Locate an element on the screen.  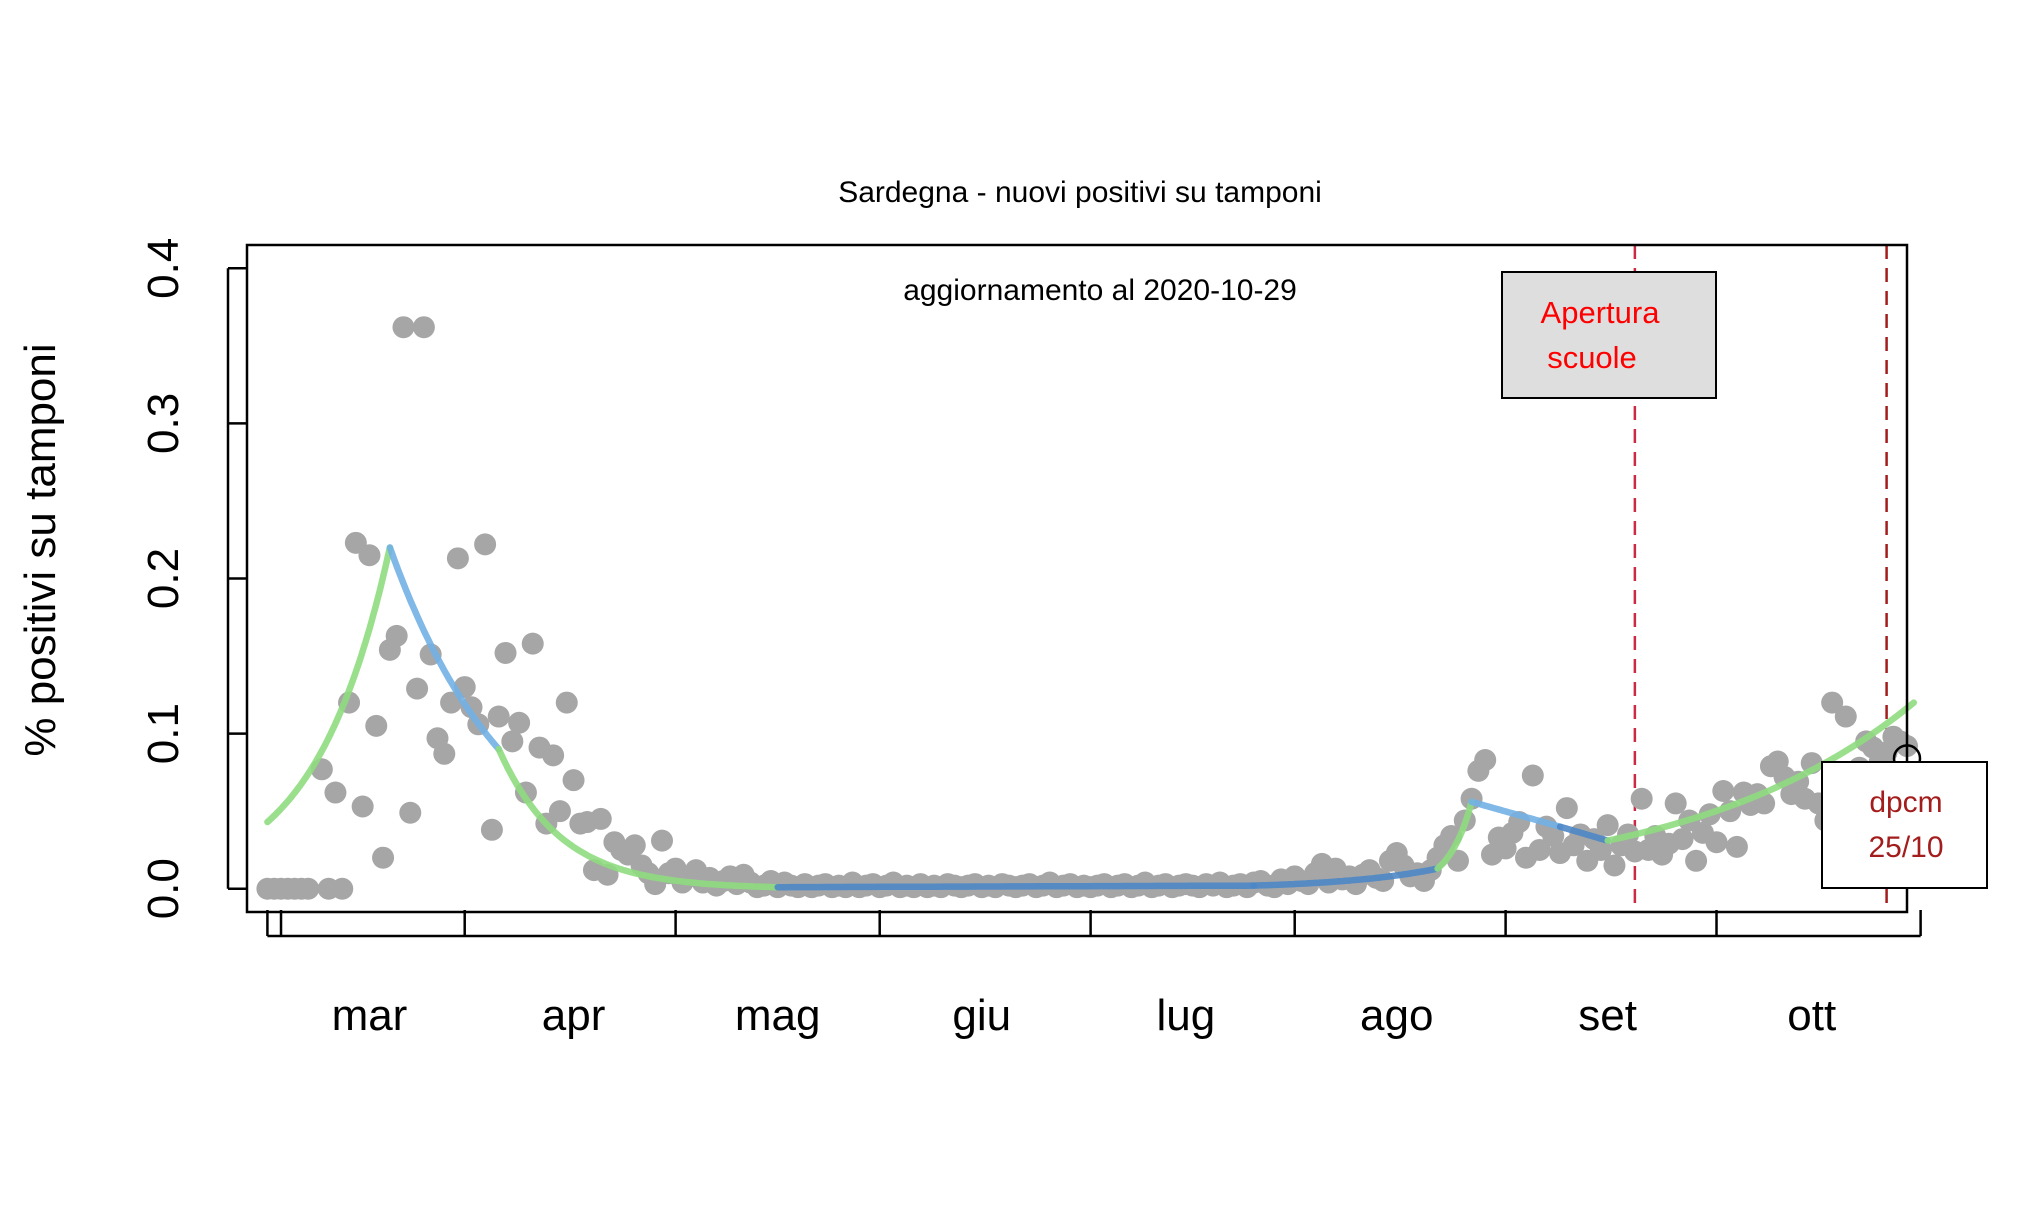
annotation-scuole-line2: scuole is located at coordinates (1592, 357).